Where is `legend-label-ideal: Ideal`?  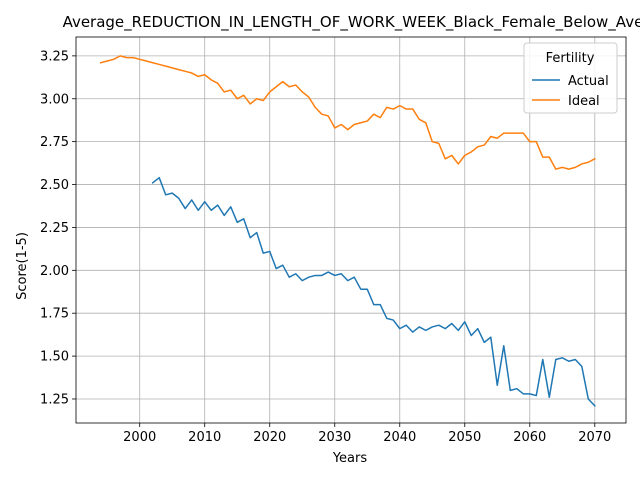
legend-label-ideal: Ideal is located at coordinates (584, 101).